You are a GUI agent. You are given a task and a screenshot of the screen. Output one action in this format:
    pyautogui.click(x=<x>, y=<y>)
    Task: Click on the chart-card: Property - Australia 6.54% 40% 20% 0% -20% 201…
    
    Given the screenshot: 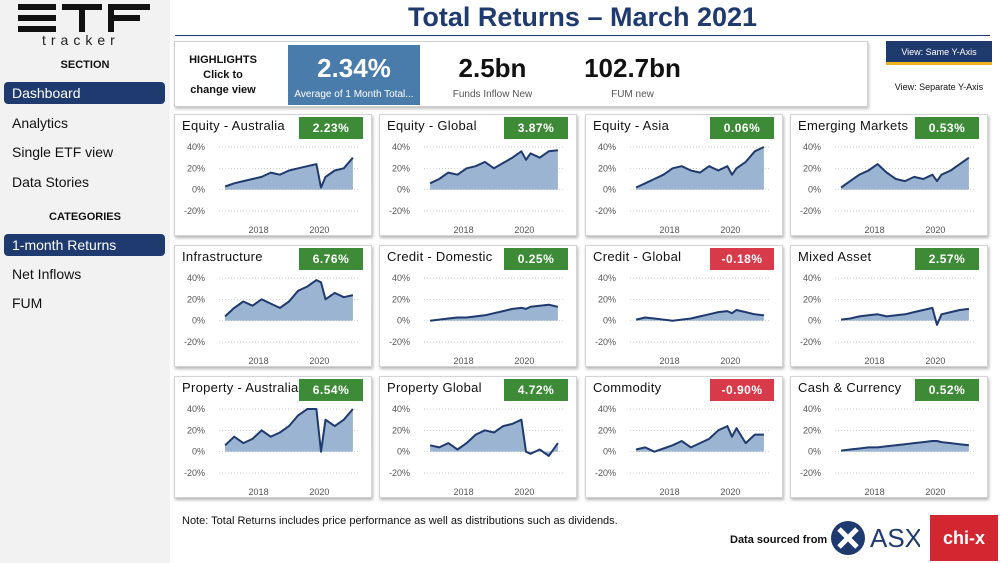 What is the action you would take?
    pyautogui.click(x=273, y=437)
    